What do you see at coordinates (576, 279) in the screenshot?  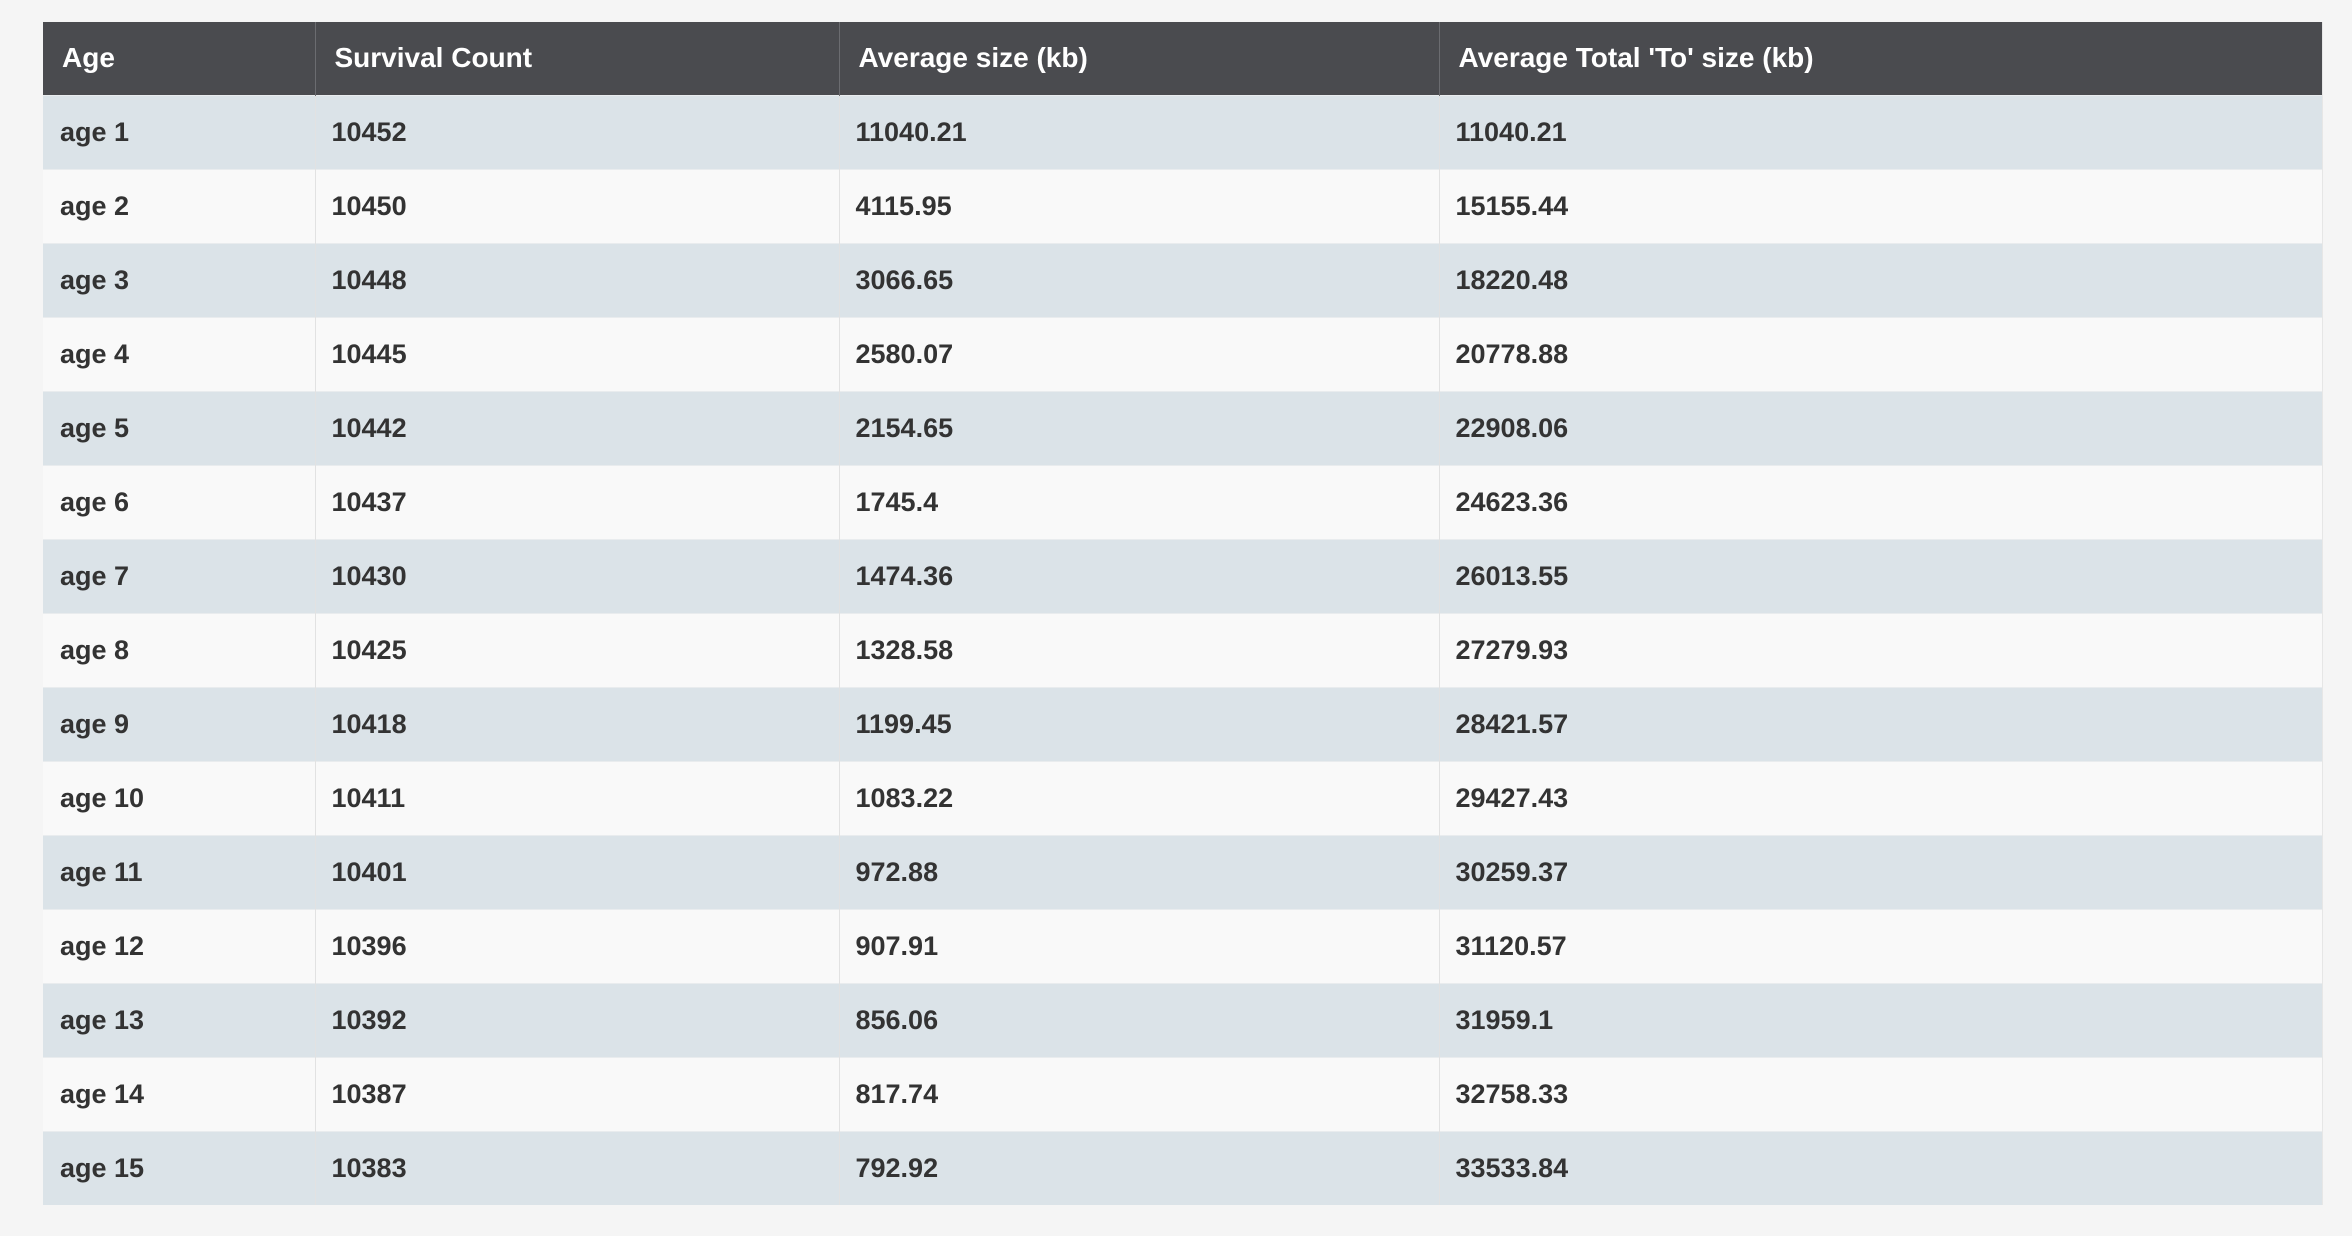 I see `cell-survival-count: 10448` at bounding box center [576, 279].